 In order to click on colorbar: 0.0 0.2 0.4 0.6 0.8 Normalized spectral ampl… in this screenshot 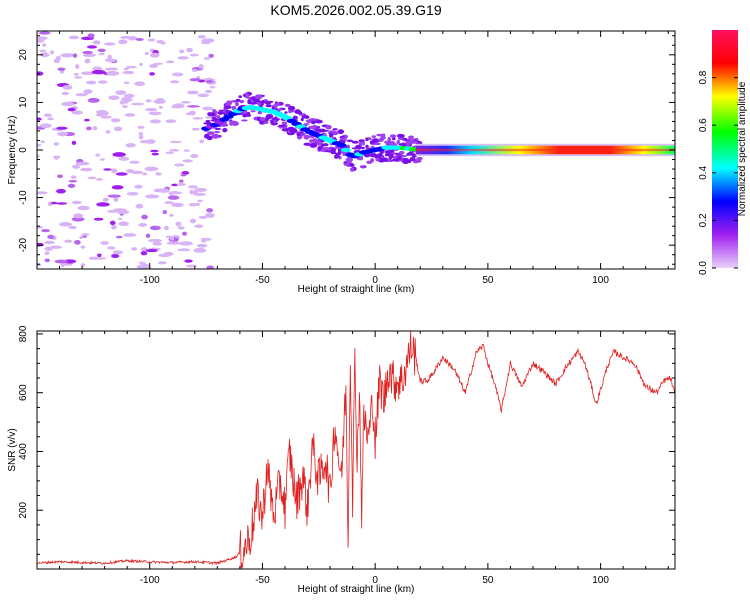, I will do `click(723, 152)`.